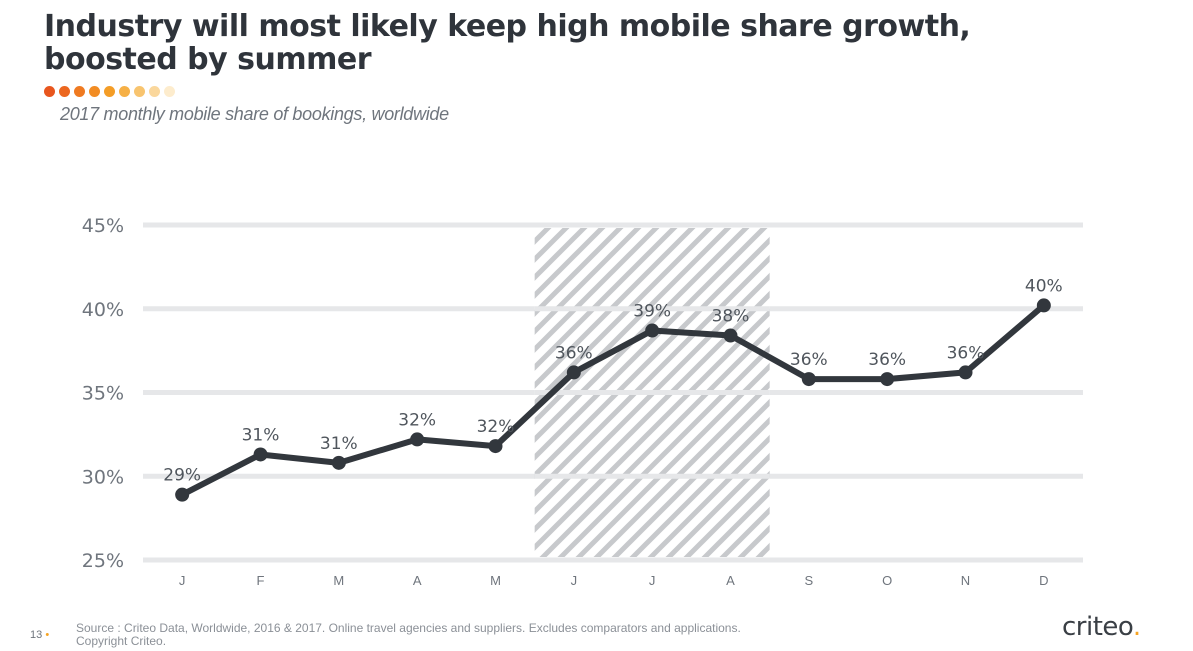 This screenshot has height=651, width=1193. Describe the element at coordinates (1043, 580) in the screenshot. I see `x-tick-label: D` at that location.